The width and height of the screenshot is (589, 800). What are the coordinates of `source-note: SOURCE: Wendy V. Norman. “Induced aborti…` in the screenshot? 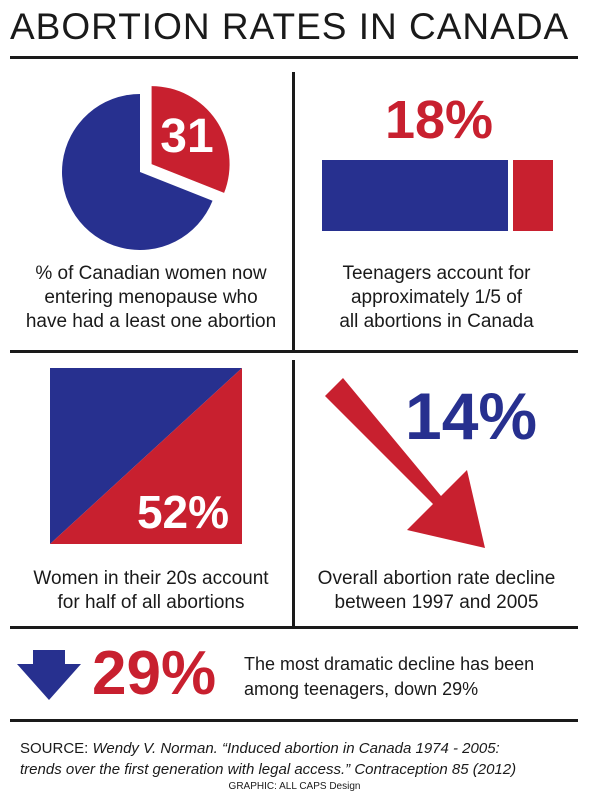 It's located at (297, 759).